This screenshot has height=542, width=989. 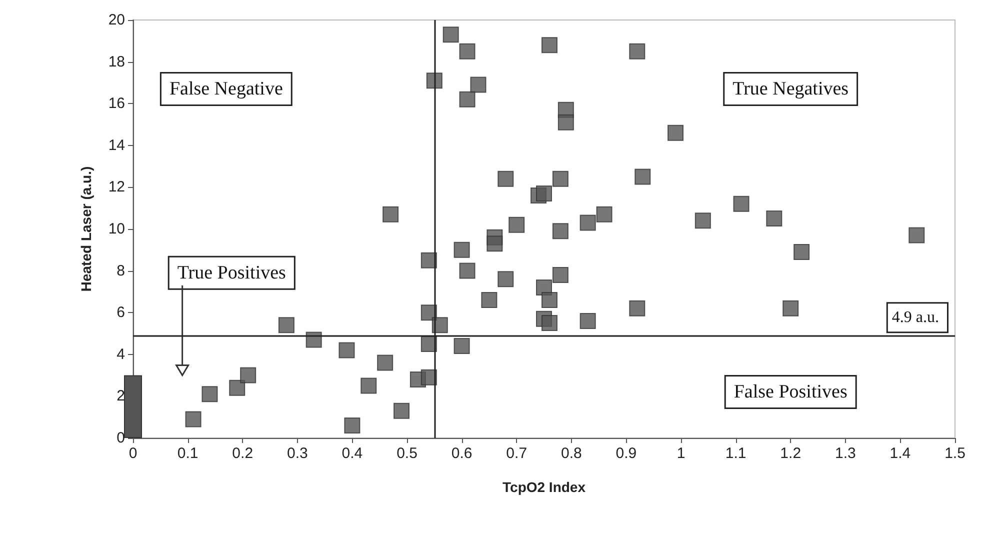 I want to click on x-tick-label: 1.5, so click(x=955, y=453).